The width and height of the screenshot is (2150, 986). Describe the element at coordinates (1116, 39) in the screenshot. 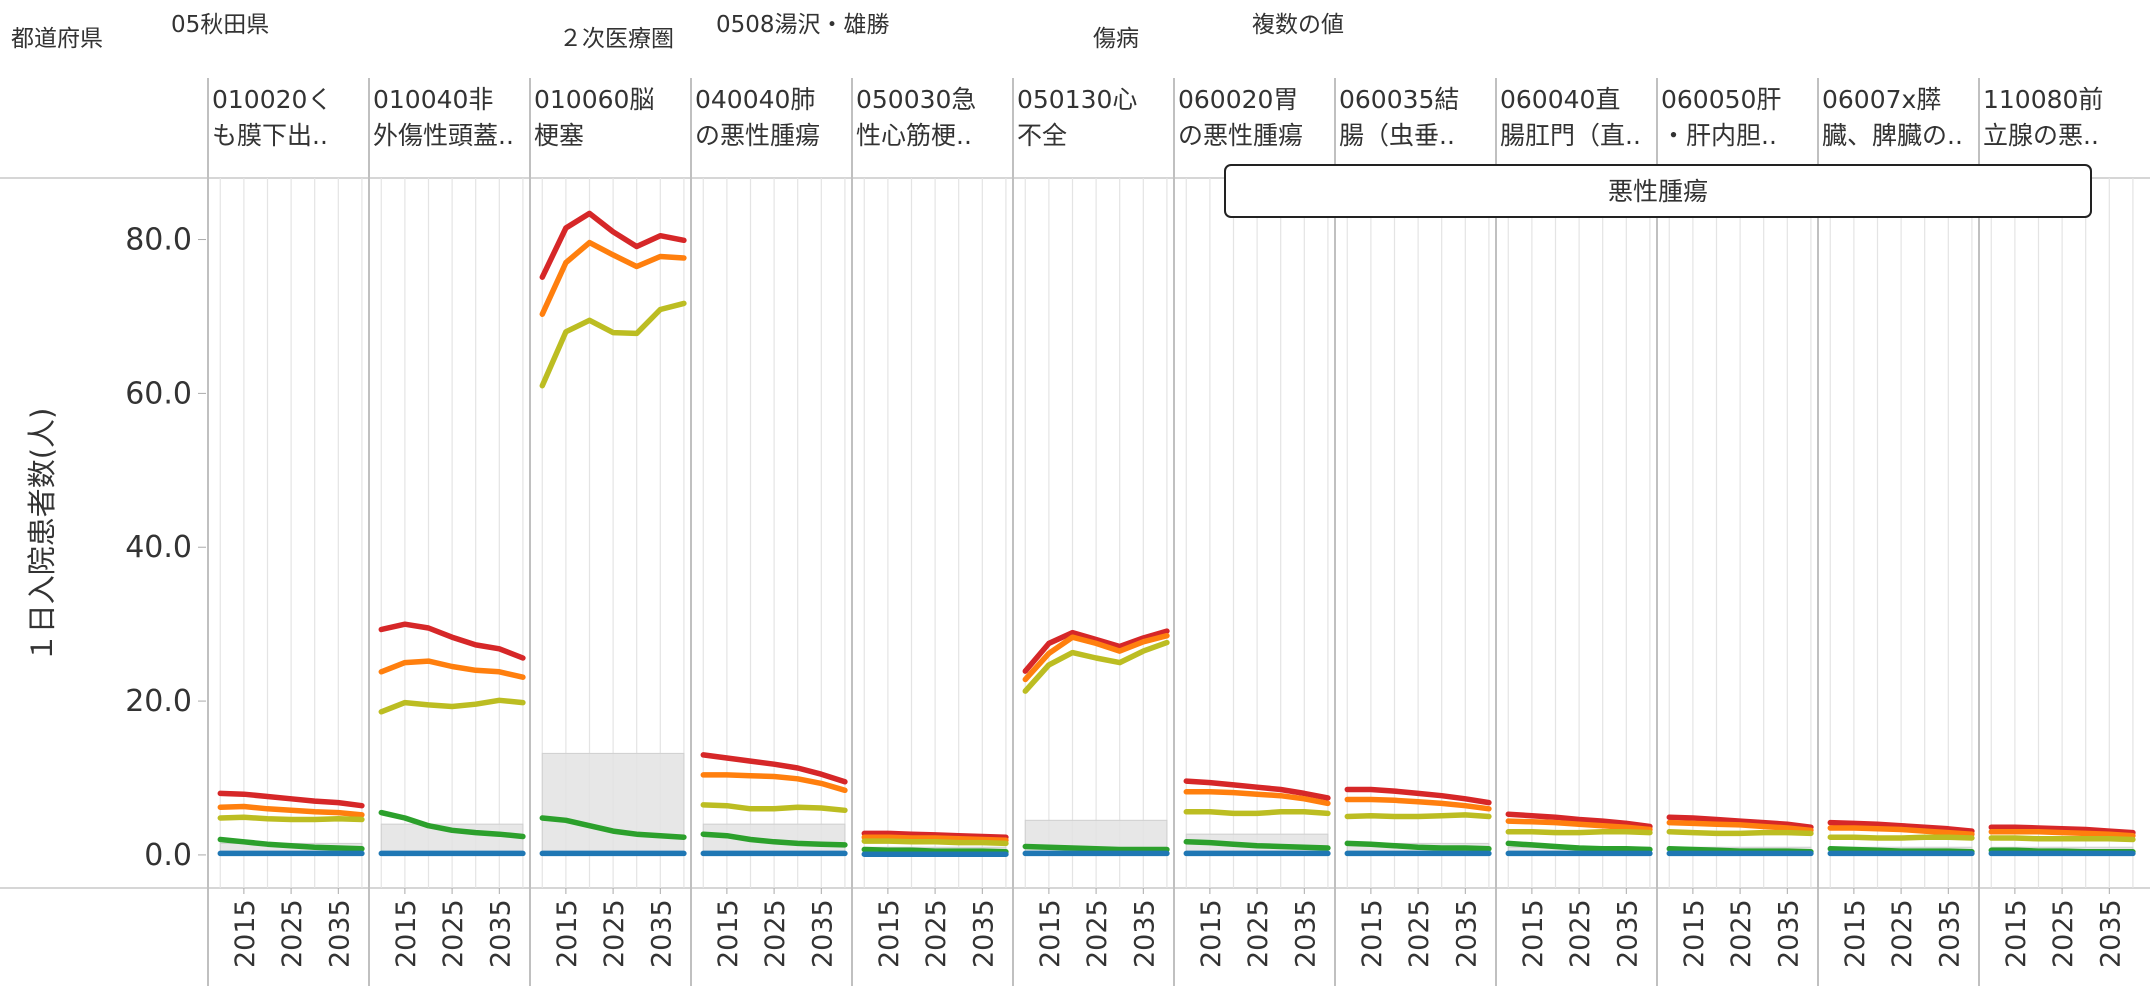

I see `filter-label: 傷病` at that location.